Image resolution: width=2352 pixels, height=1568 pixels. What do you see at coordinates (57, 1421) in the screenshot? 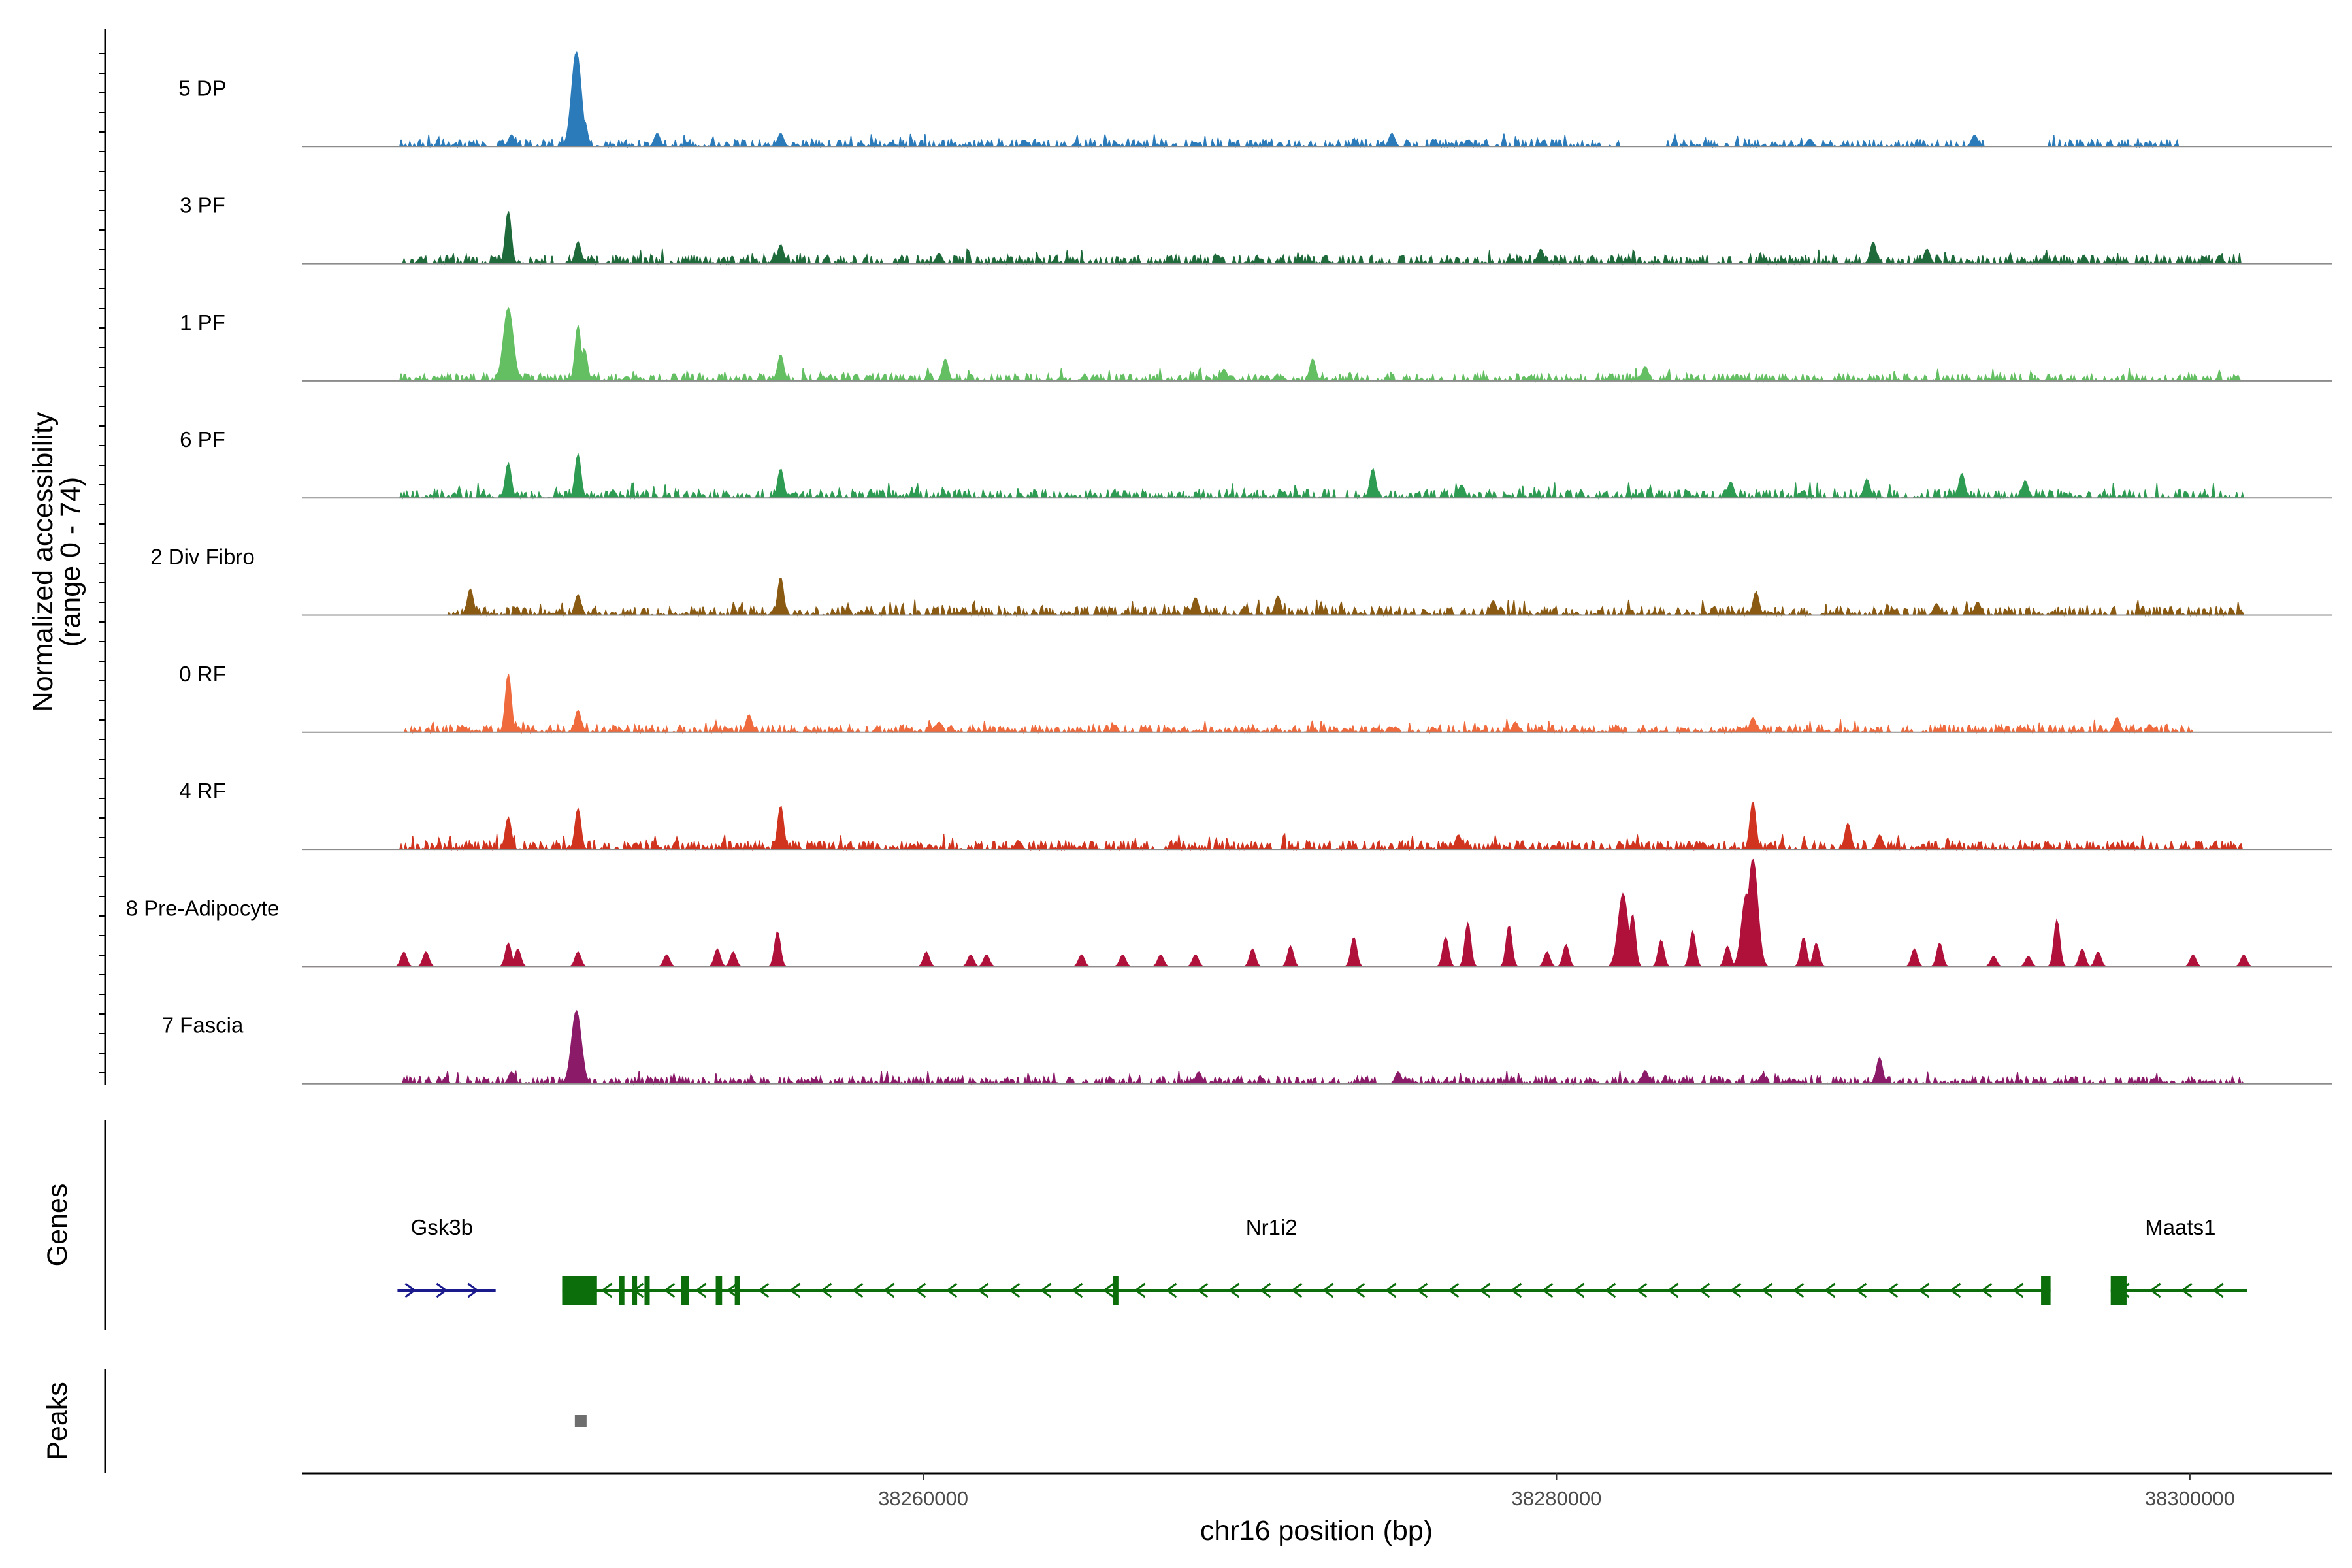
I see `peaks-panel-label: Peaks` at bounding box center [57, 1421].